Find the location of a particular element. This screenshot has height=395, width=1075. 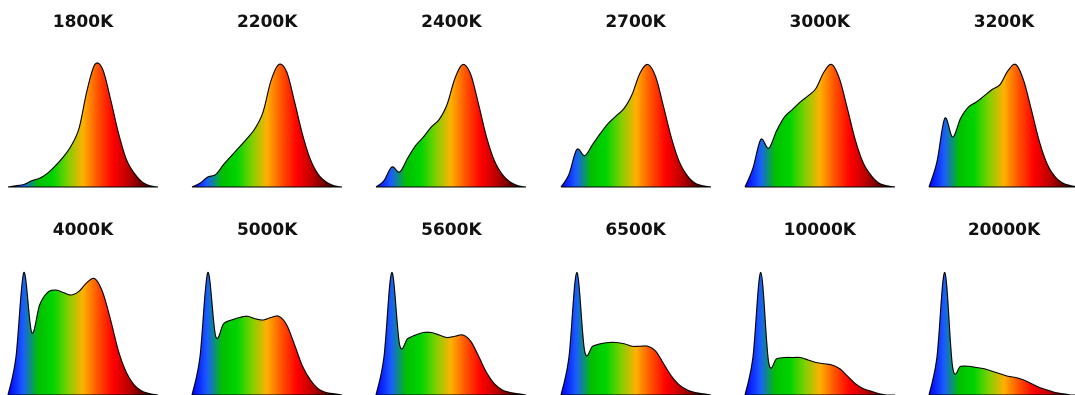

panel-title: 3000K is located at coordinates (820, 22).